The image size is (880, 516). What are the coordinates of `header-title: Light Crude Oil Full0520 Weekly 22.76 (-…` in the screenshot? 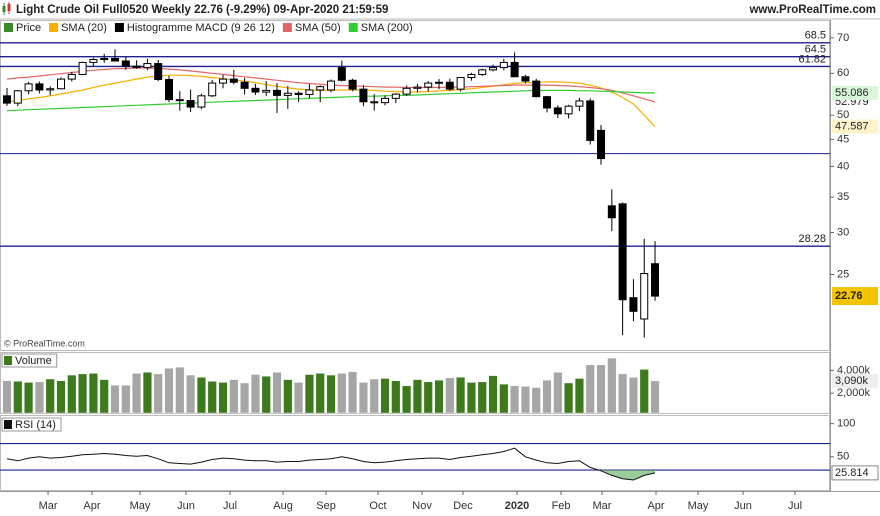 It's located at (202, 10).